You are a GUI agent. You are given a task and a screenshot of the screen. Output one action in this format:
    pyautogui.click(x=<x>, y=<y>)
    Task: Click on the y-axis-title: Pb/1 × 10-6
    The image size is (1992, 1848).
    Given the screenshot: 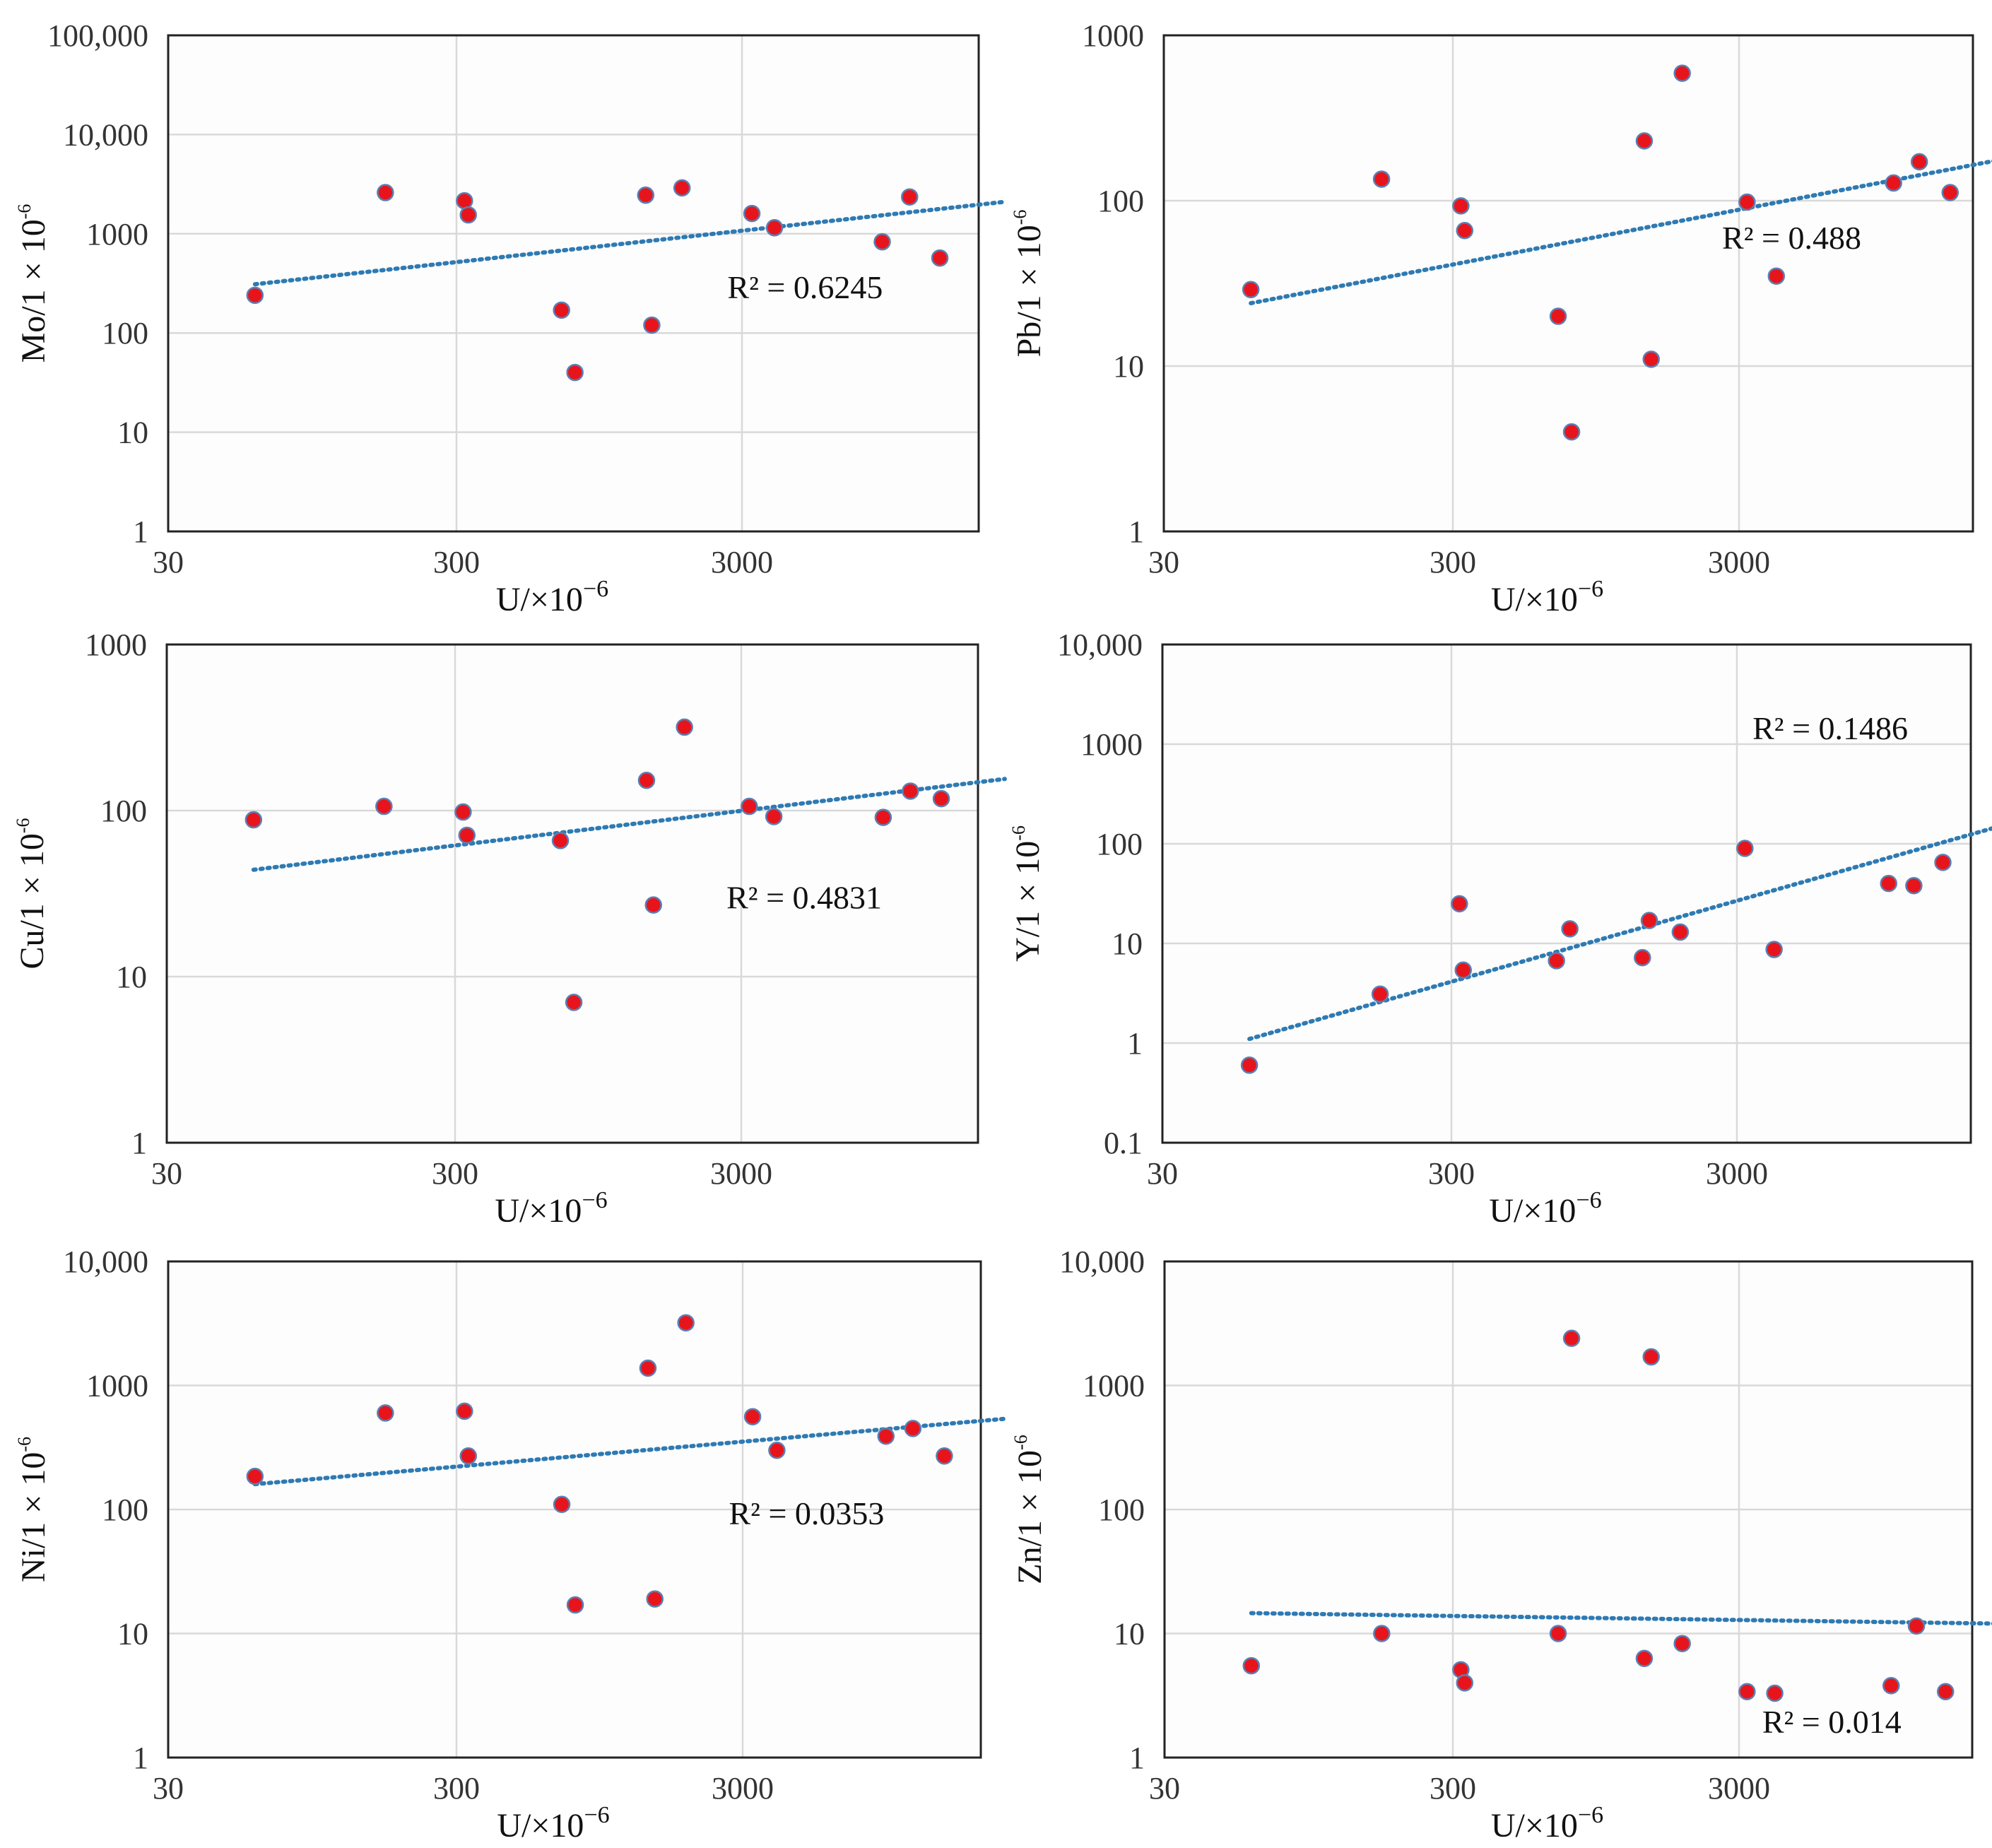 What is the action you would take?
    pyautogui.click(x=1029, y=284)
    